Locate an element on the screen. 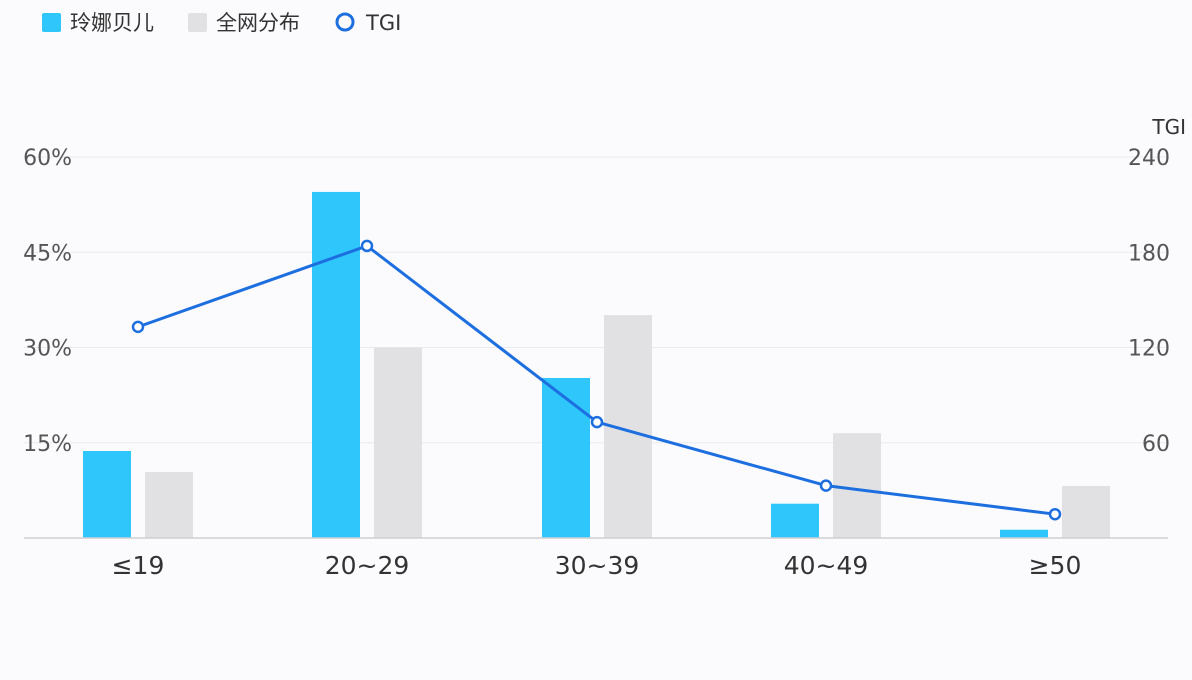  right-axis-tick-label: 120 is located at coordinates (1149, 349).